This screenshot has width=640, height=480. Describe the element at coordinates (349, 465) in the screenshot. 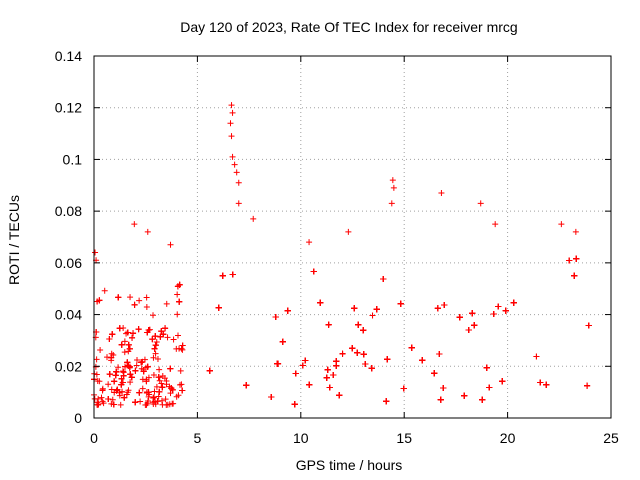

I see `x-axis-title: GPS time / hours` at that location.